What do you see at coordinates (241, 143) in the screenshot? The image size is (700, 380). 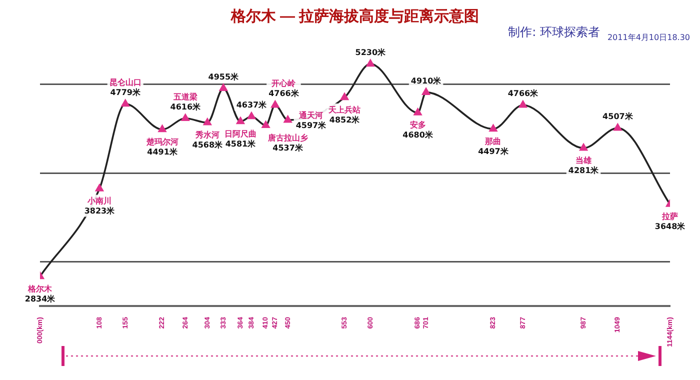 I see `data-label: 4581米` at bounding box center [241, 143].